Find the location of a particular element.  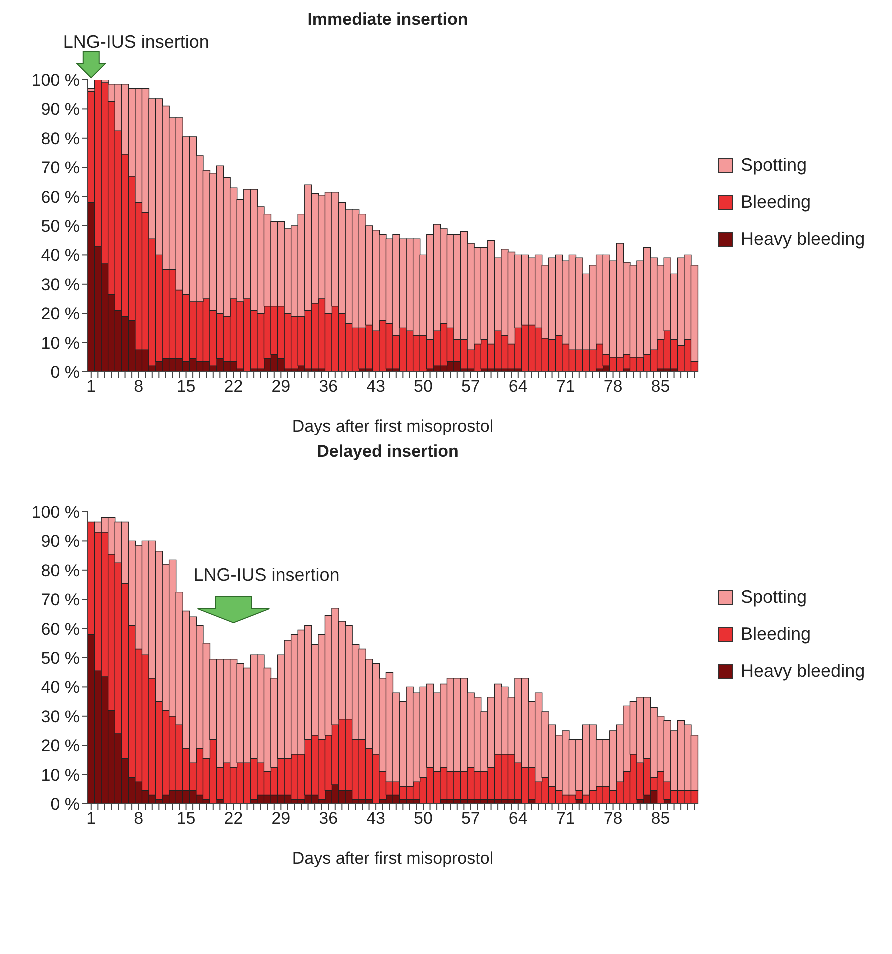

text: LNG-IUS insertion is located at coordinates (136, 42).